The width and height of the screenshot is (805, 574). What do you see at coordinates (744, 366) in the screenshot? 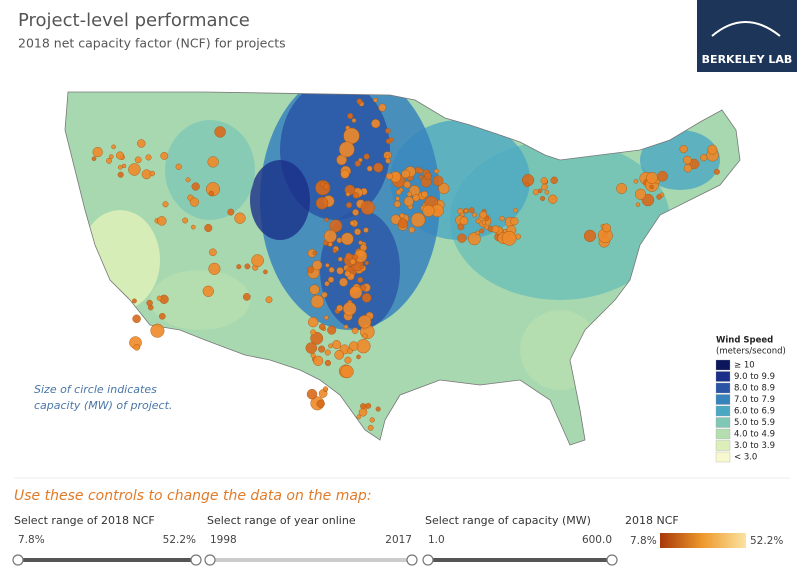
I see `legend-label: ≥ 10` at bounding box center [744, 366].